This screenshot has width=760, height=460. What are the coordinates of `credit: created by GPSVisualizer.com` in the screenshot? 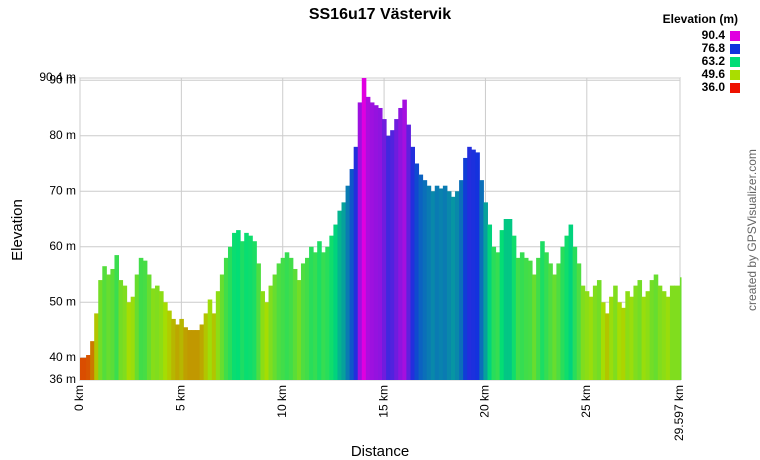 It's located at (752, 230).